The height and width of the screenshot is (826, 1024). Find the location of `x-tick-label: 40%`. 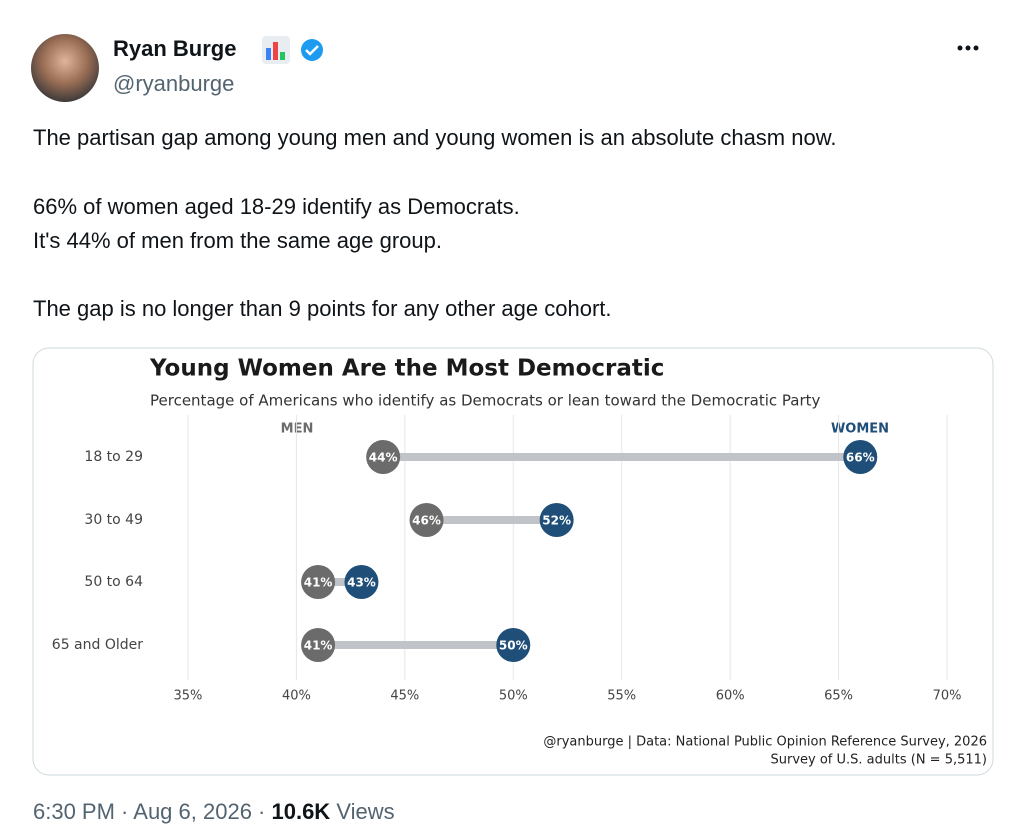

x-tick-label: 40% is located at coordinates (296, 696).